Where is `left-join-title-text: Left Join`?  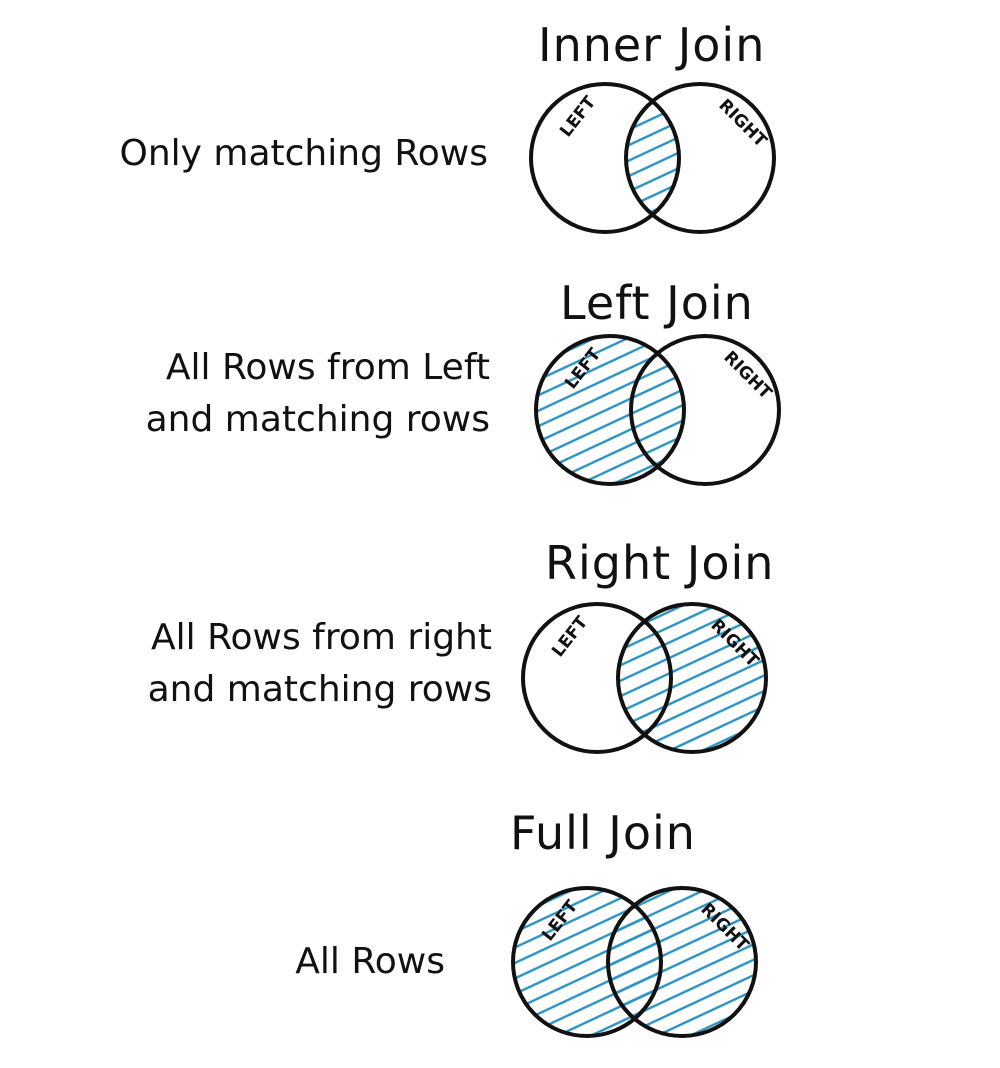
left-join-title-text: Left Join is located at coordinates (656, 303).